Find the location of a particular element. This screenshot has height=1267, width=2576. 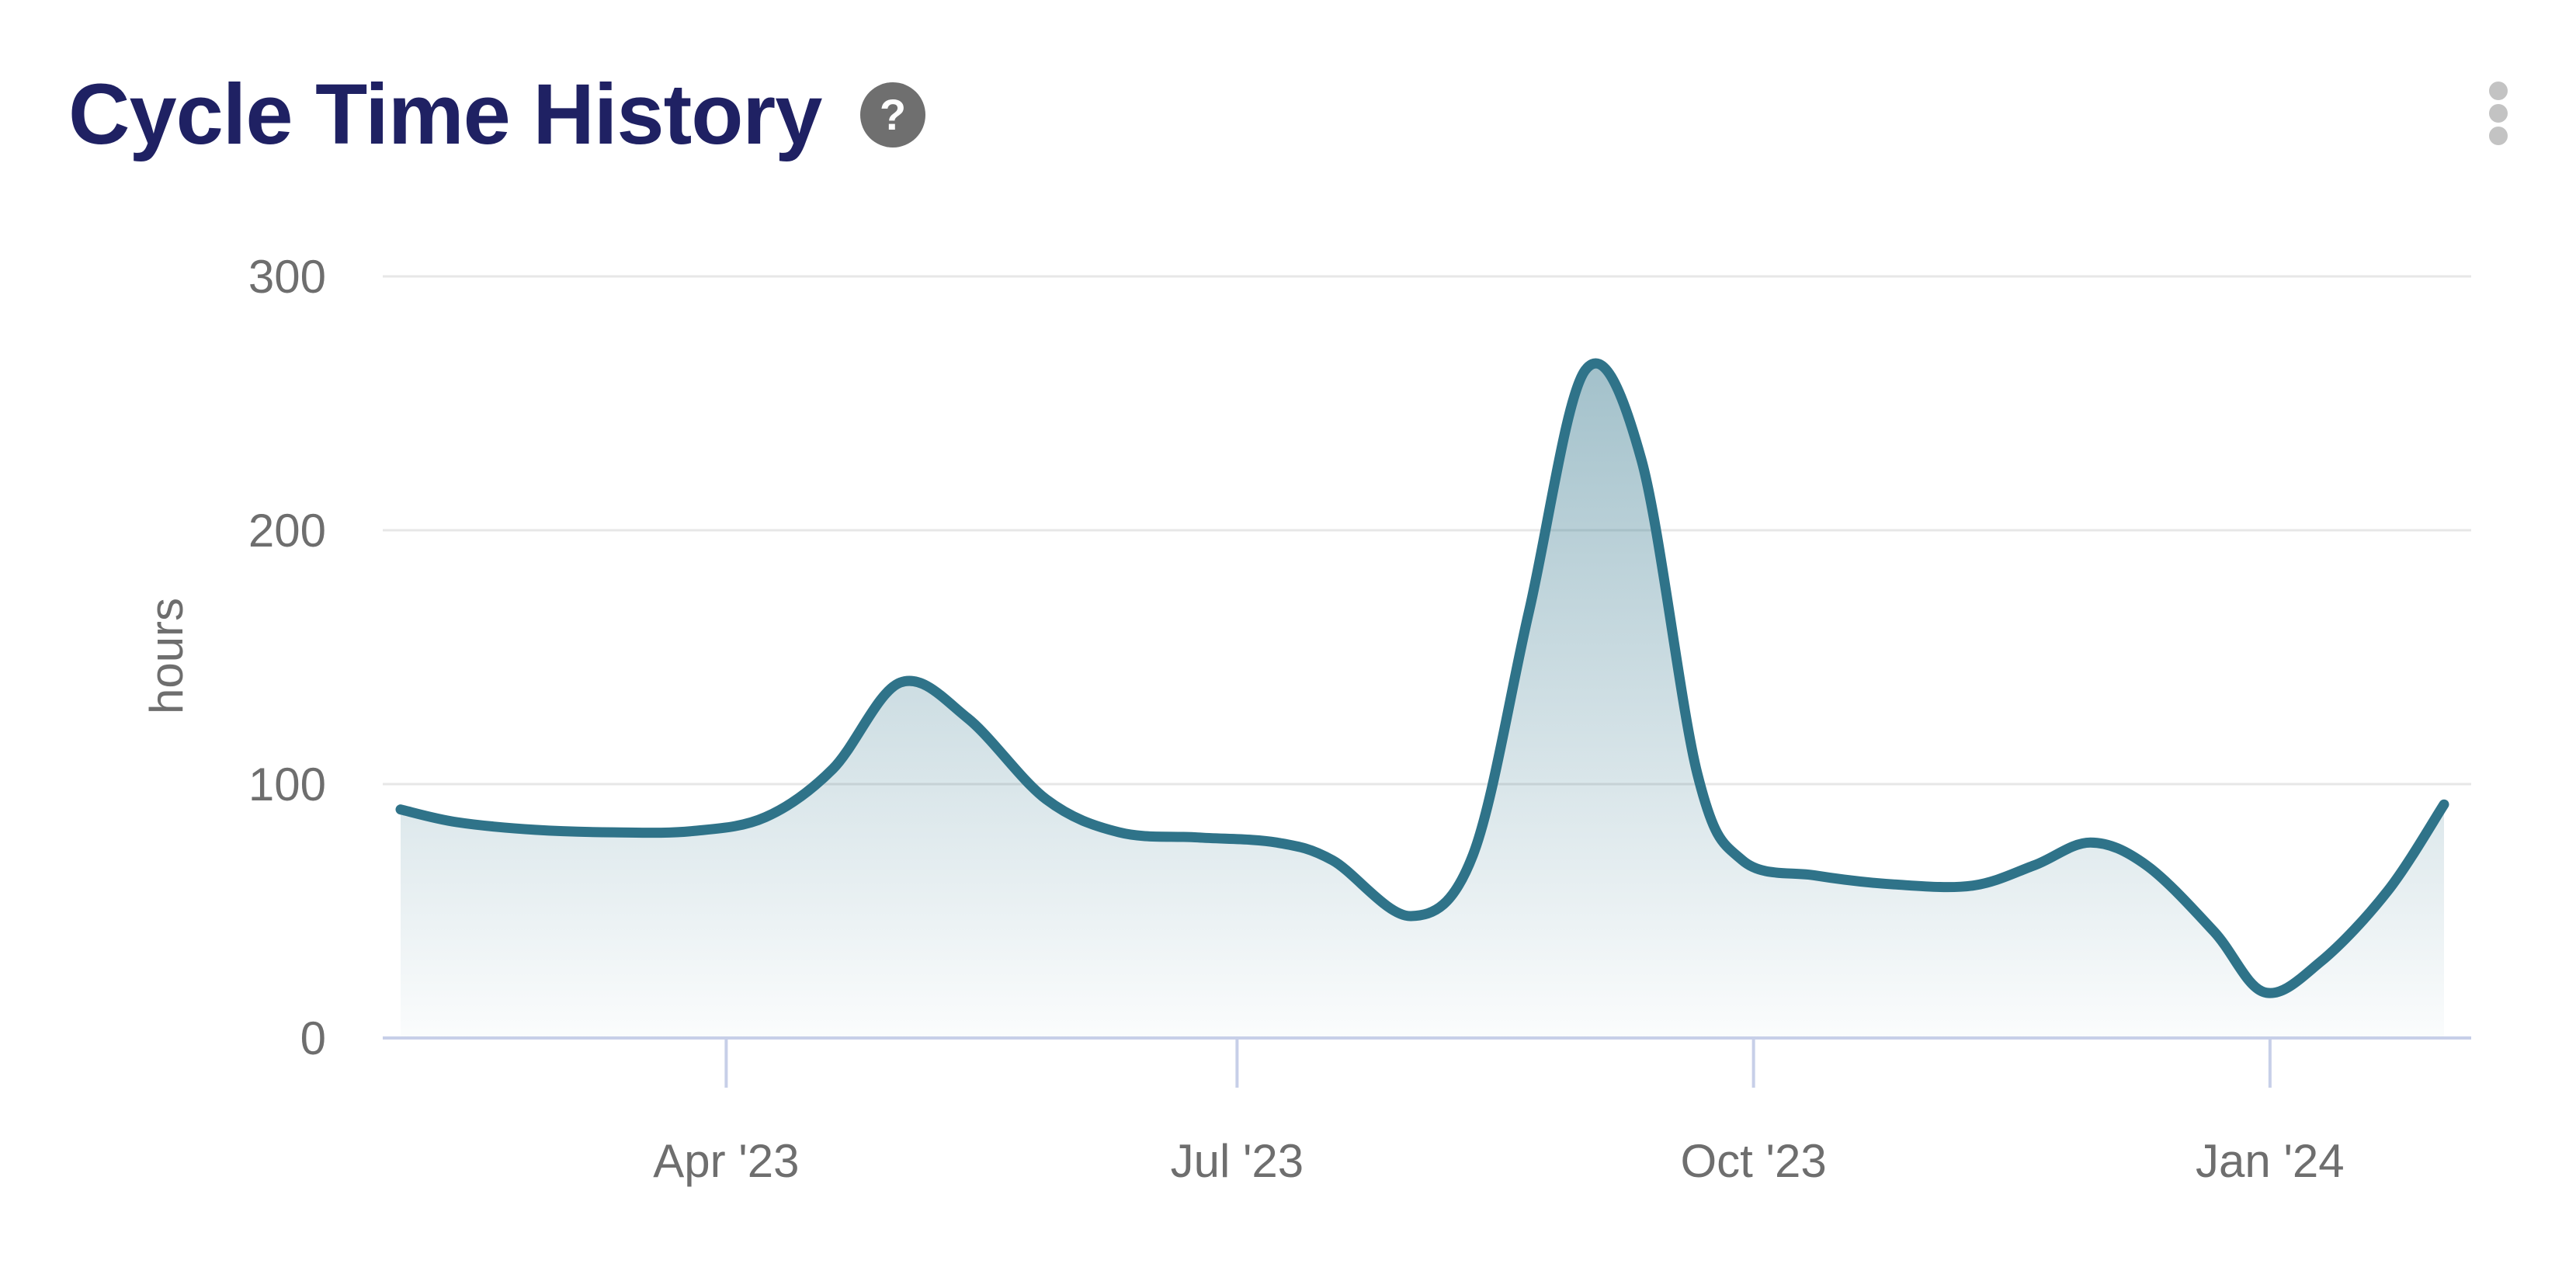

x-ticks is located at coordinates (1498, 1063).